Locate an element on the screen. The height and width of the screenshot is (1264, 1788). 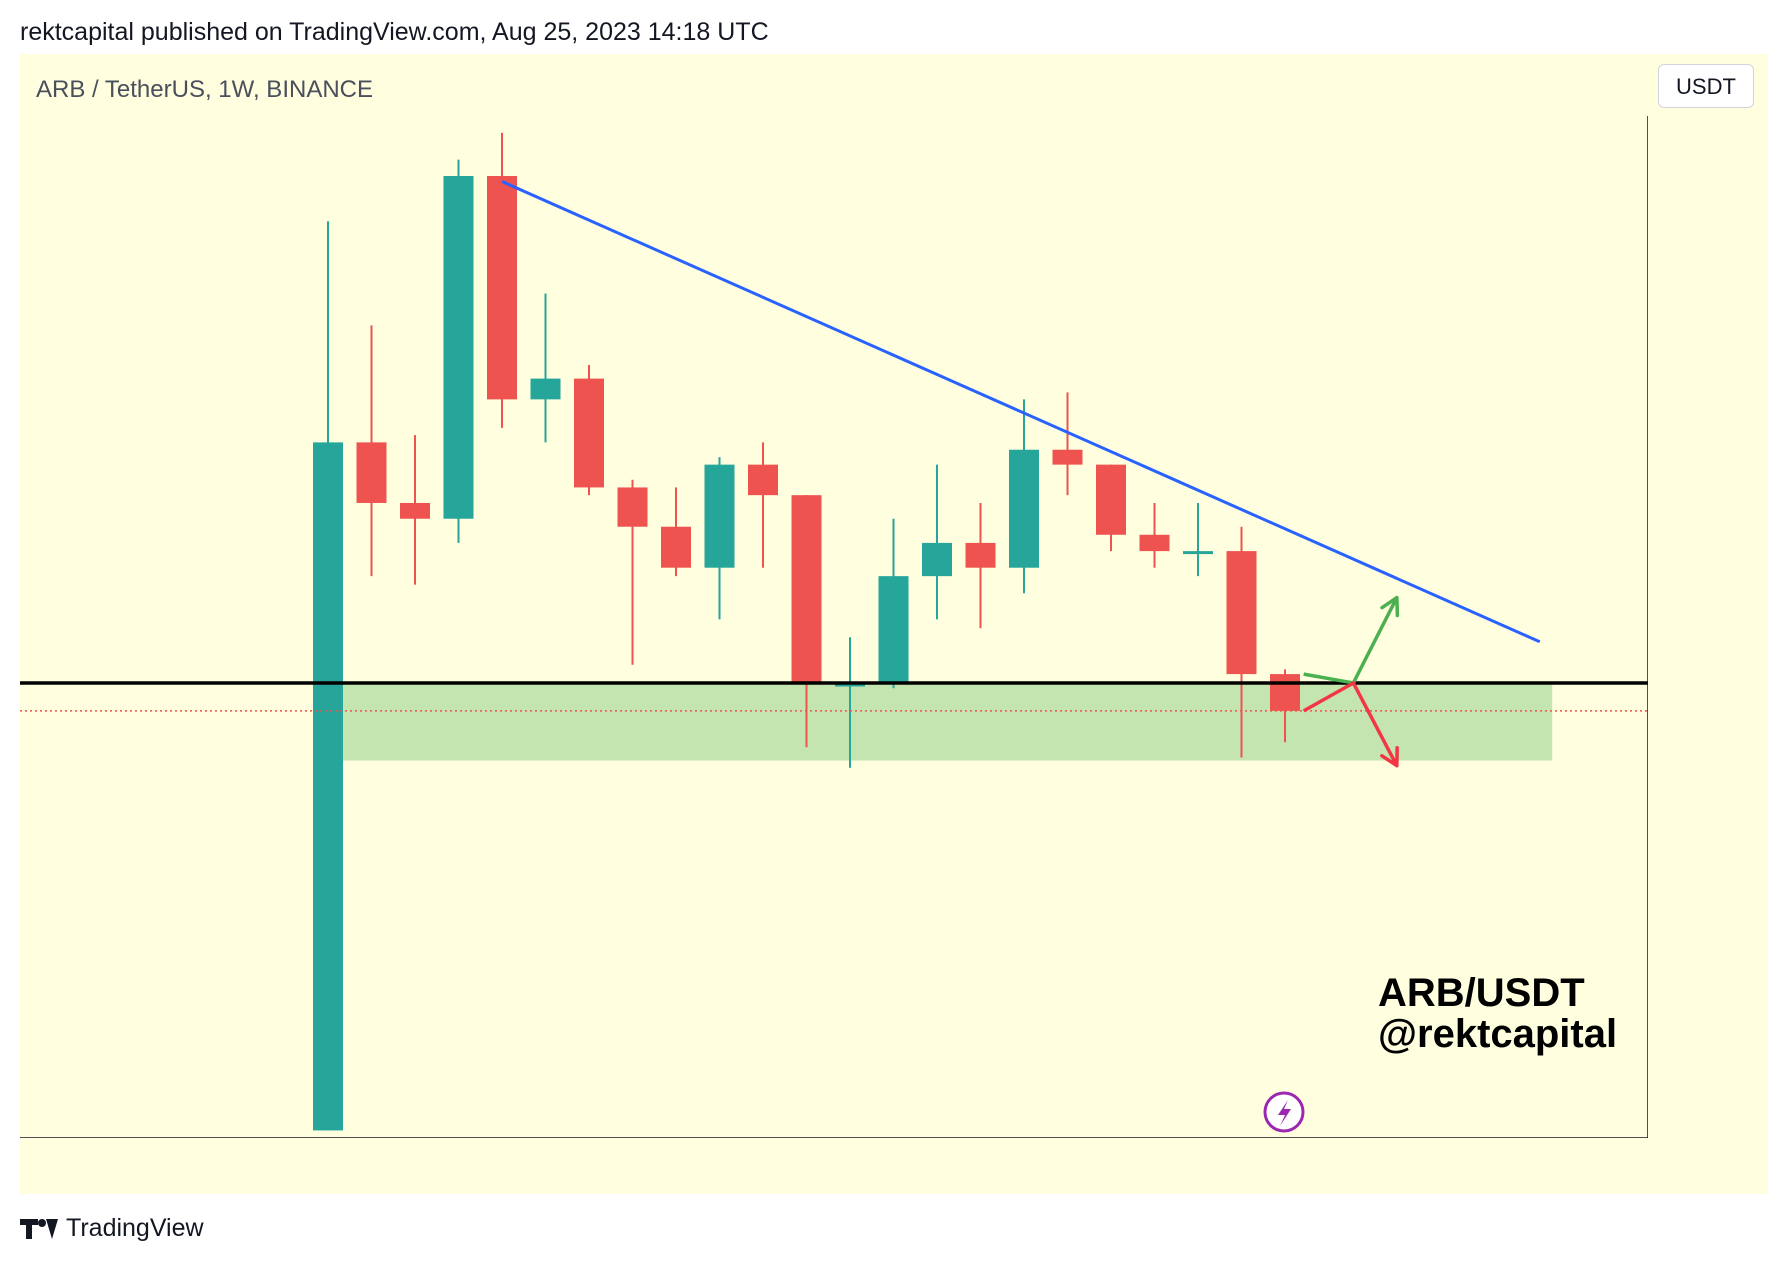
up-arrow-head is located at coordinates (1390, 606).